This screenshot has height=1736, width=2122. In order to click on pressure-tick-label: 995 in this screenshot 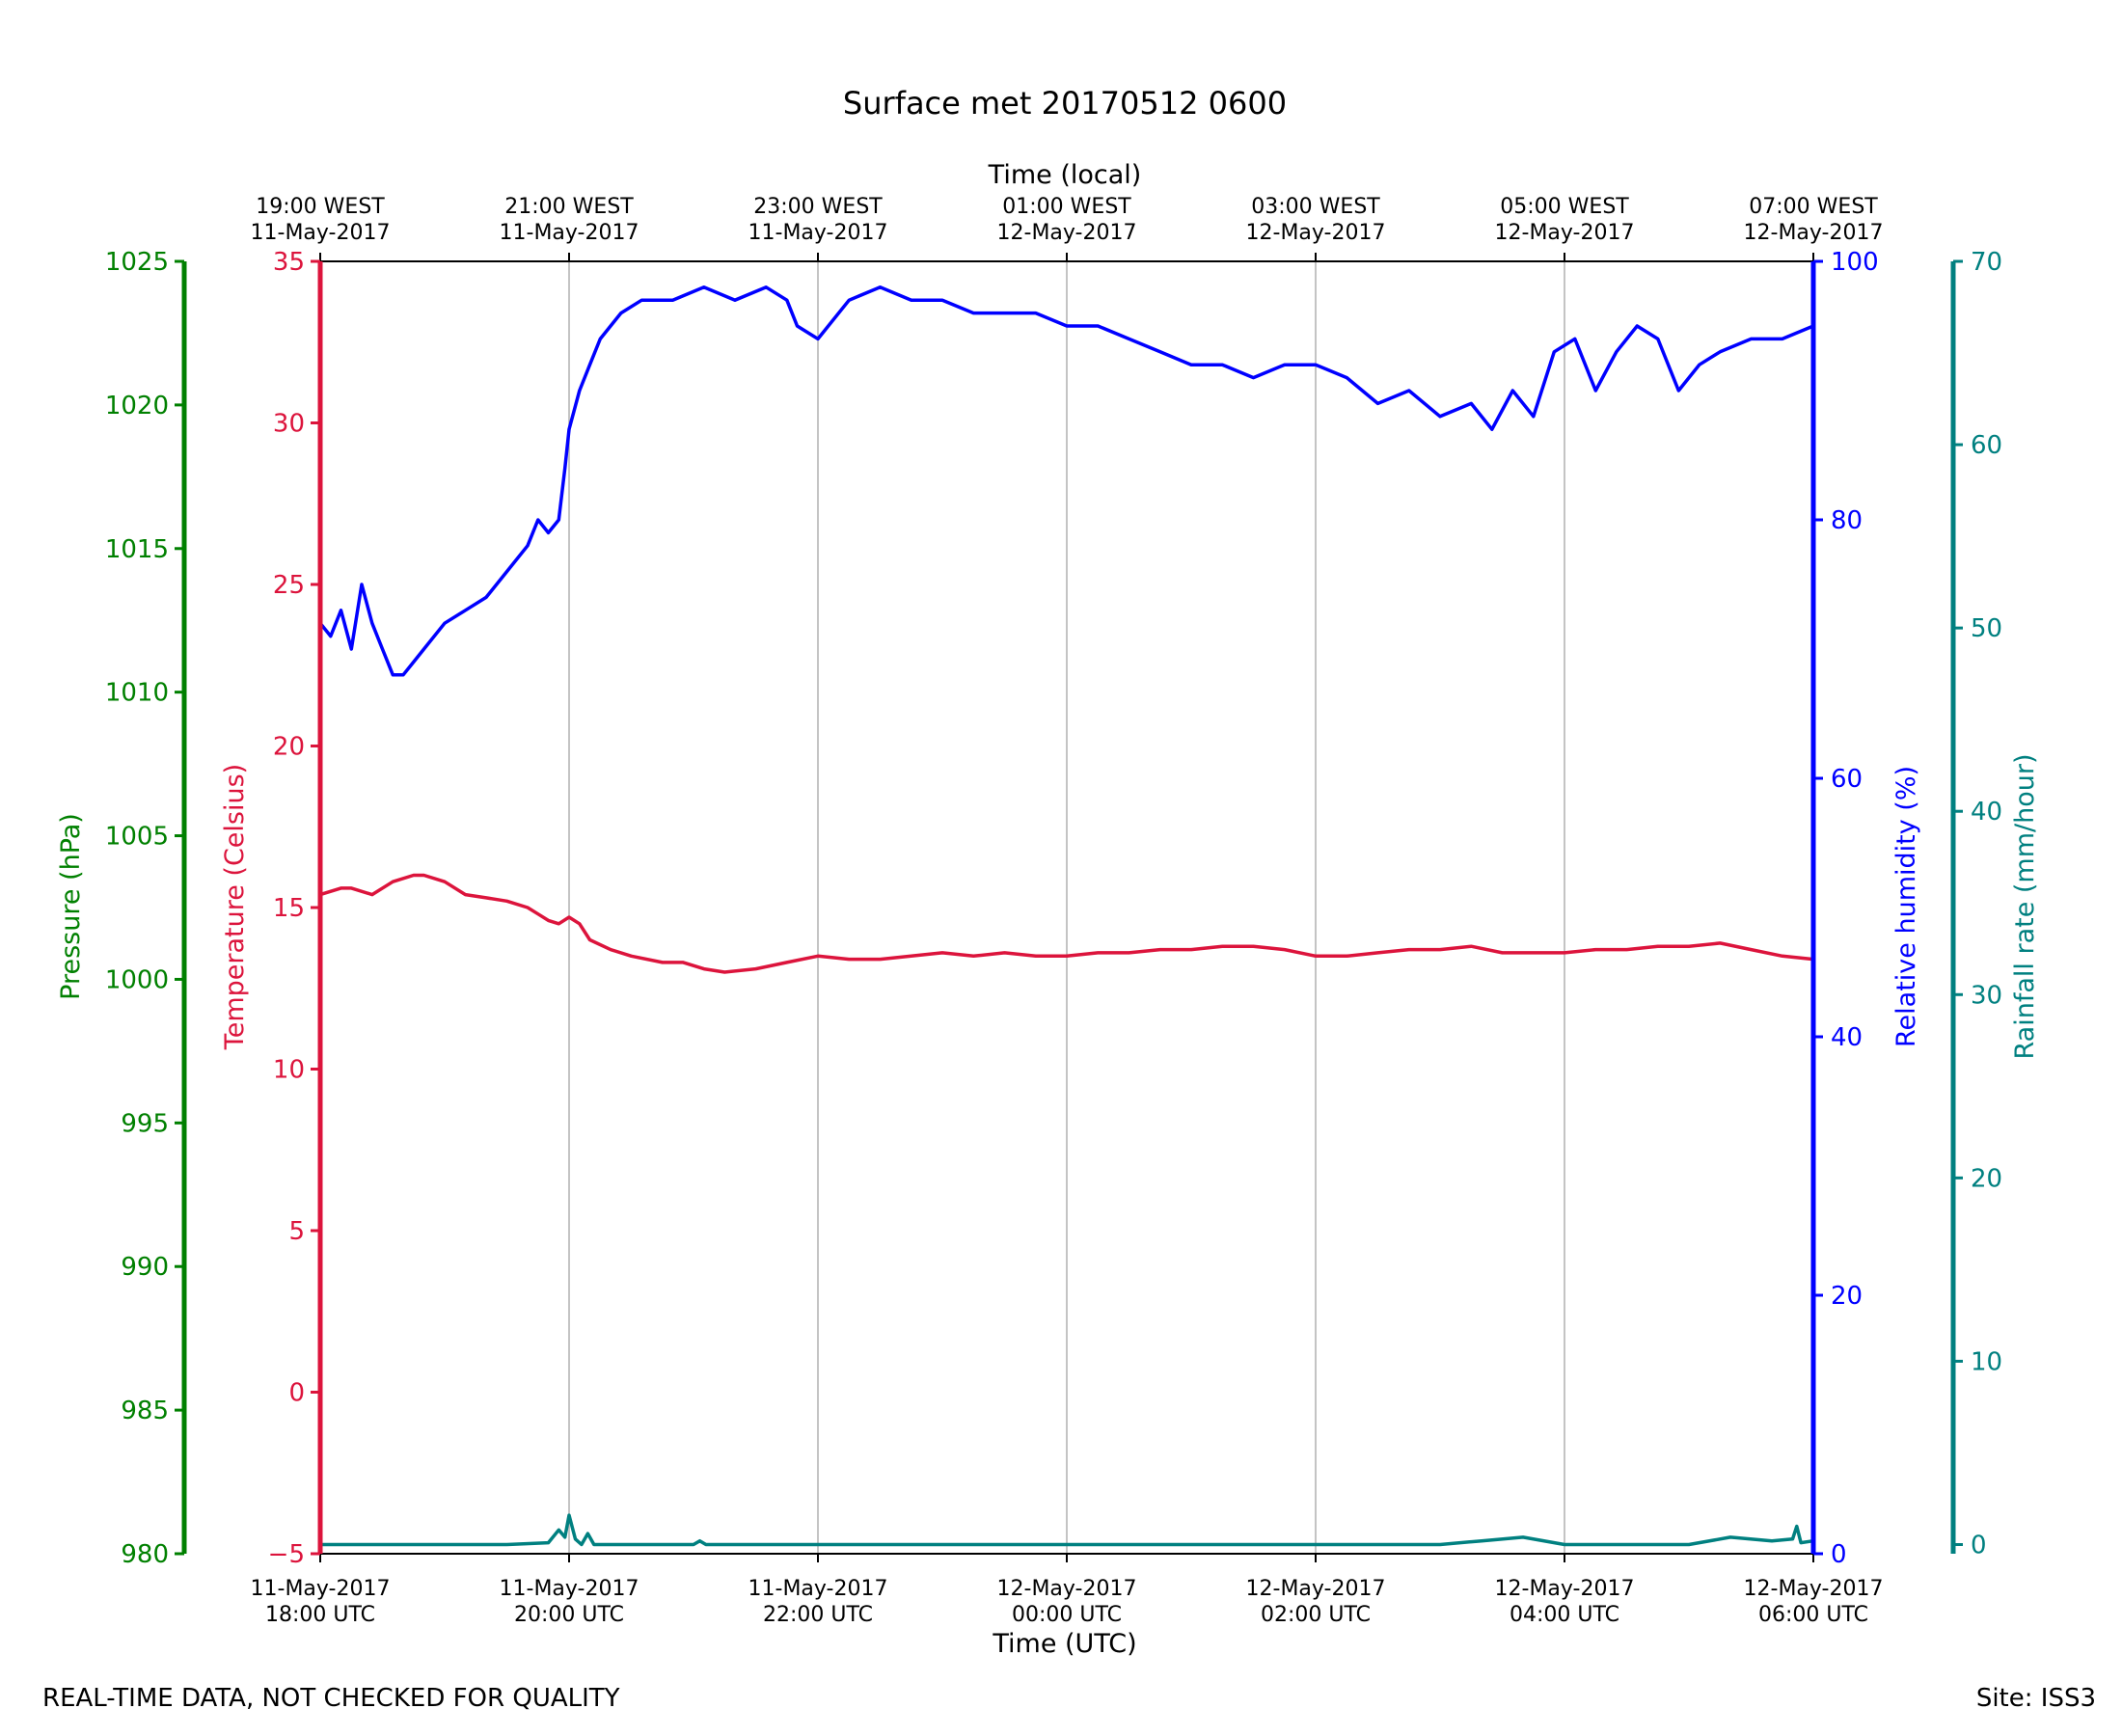, I will do `click(145, 1123)`.